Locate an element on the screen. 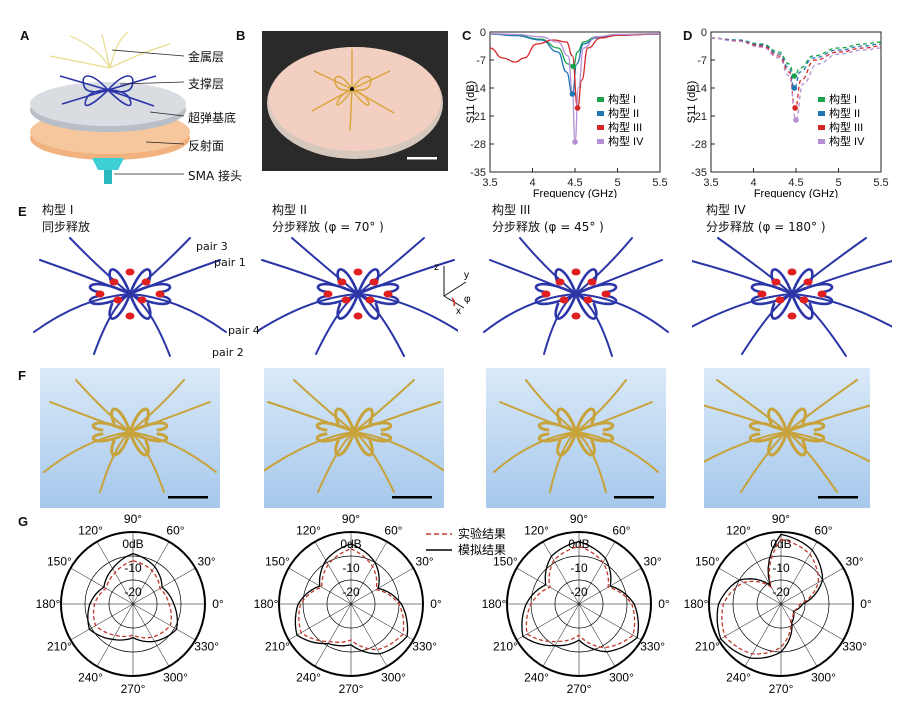 Image resolution: width=900 pixels, height=718 pixels. resonance-marker is located at coordinates (794, 88).